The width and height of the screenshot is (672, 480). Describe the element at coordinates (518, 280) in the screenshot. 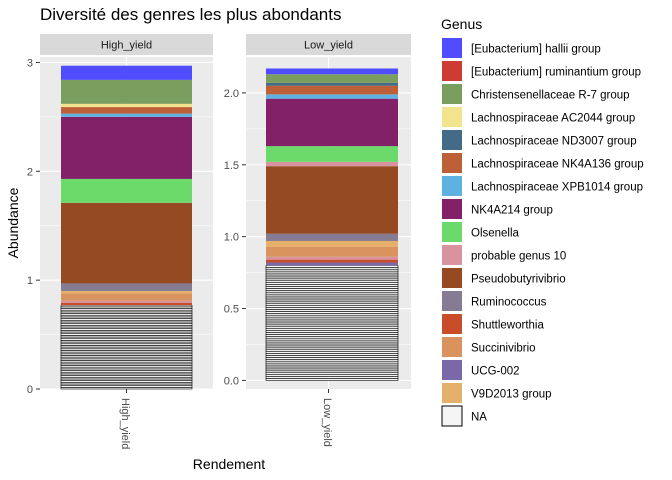

I see `legend-label-pseudobutyrivibrio: Pseudobutyrivibrio` at that location.